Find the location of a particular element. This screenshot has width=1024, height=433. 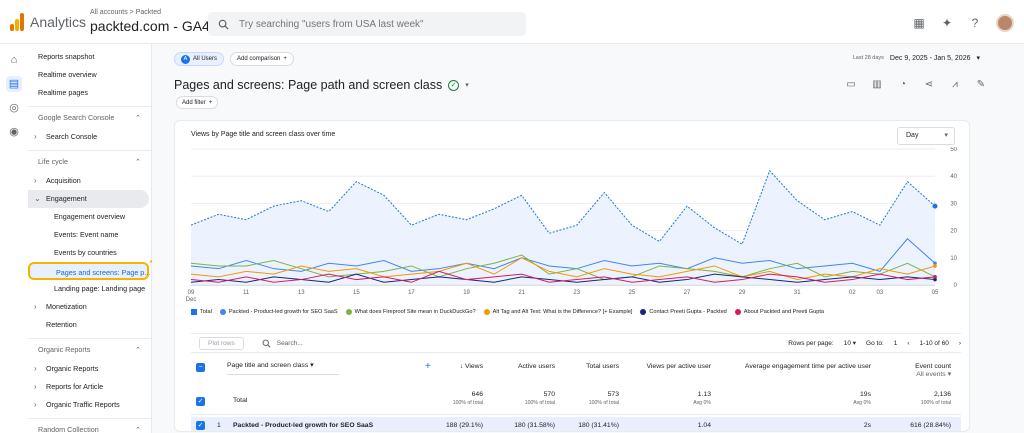

sidebar-item-engagement: Engagement is located at coordinates (88, 199).